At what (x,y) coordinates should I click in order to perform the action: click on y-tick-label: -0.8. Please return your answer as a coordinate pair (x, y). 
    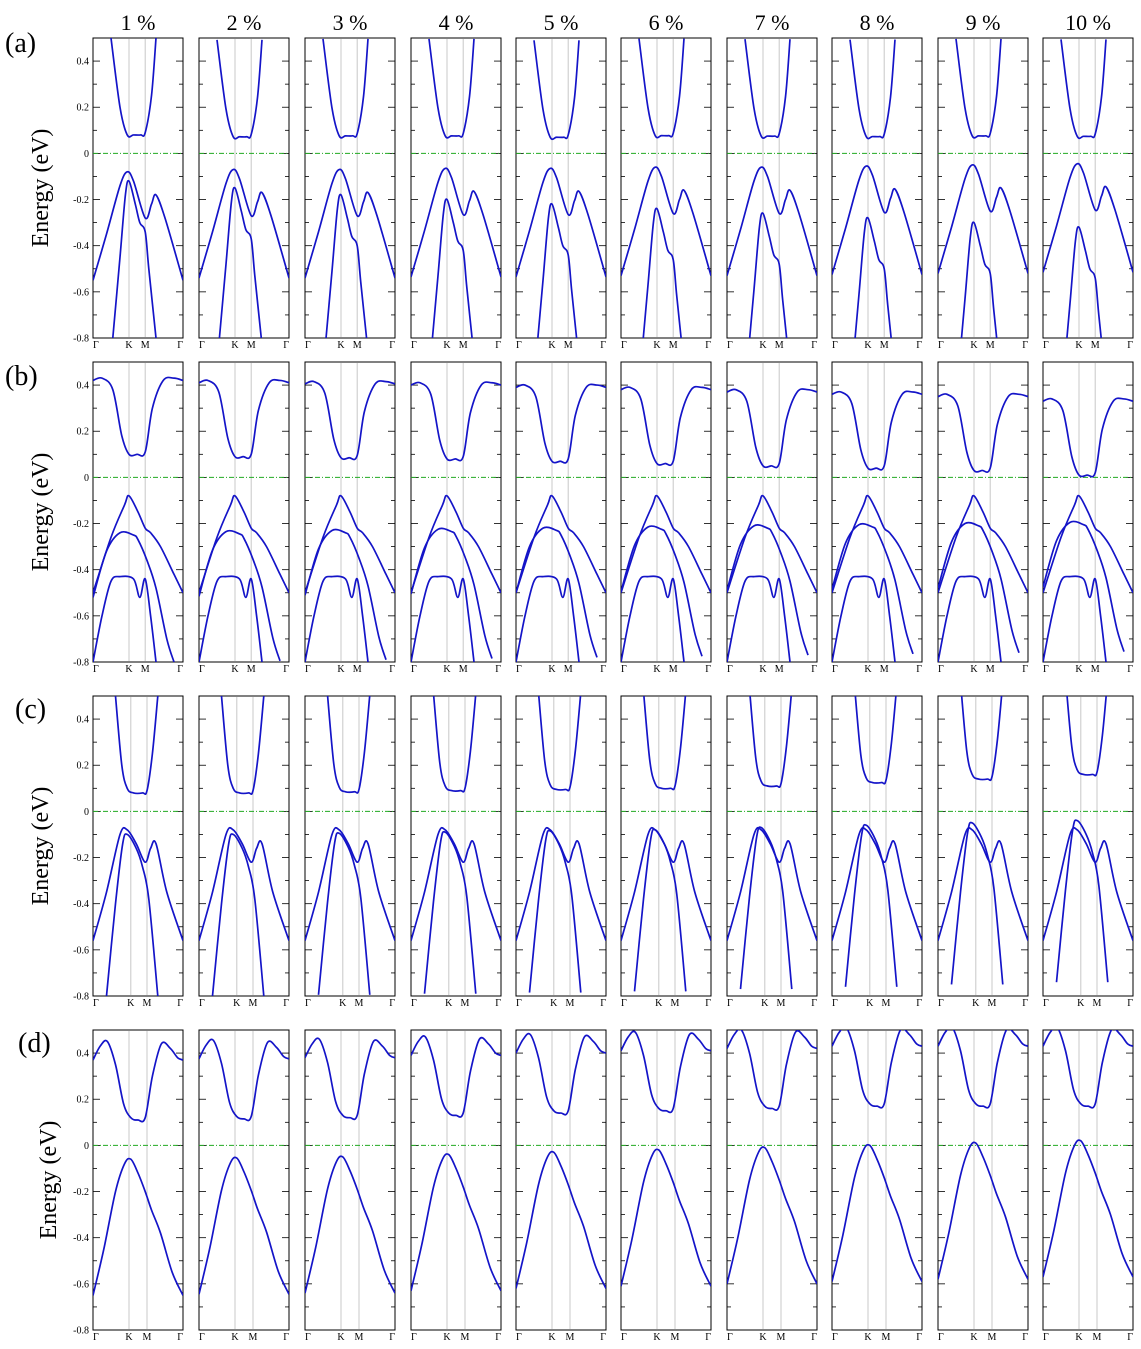
    Looking at the image, I should click on (81, 997).